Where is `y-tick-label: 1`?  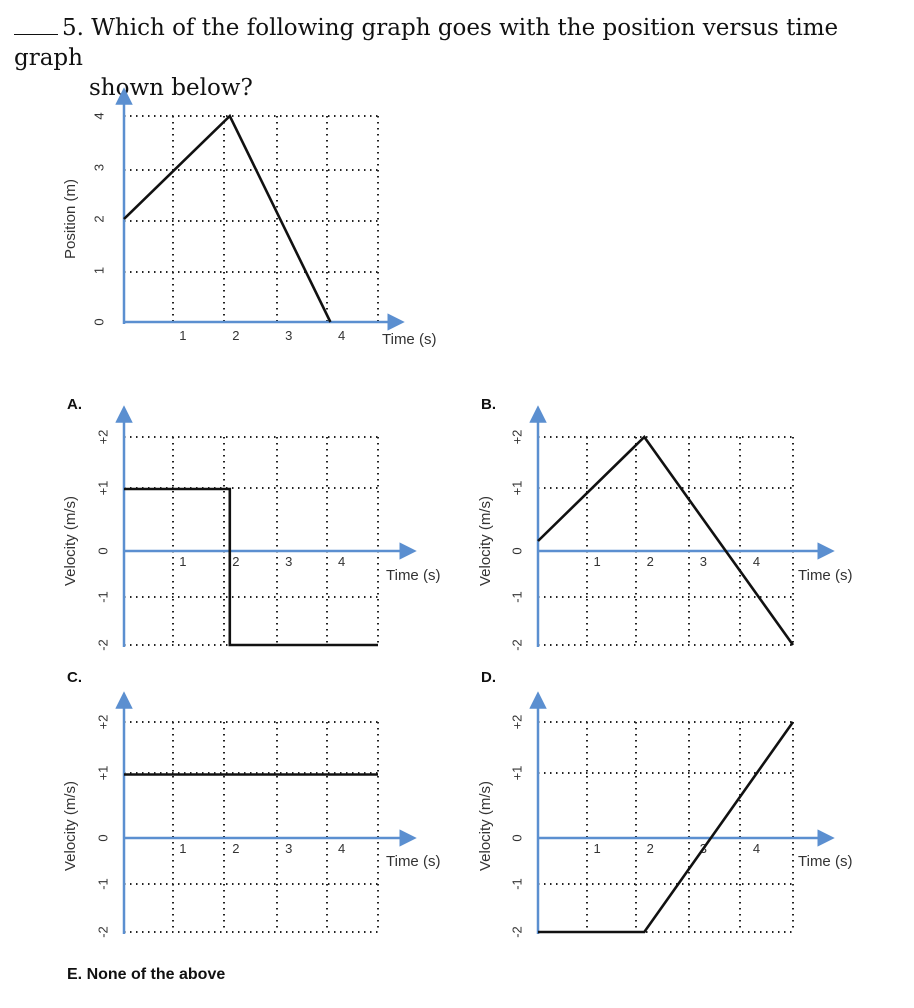 y-tick-label: 1 is located at coordinates (98, 270).